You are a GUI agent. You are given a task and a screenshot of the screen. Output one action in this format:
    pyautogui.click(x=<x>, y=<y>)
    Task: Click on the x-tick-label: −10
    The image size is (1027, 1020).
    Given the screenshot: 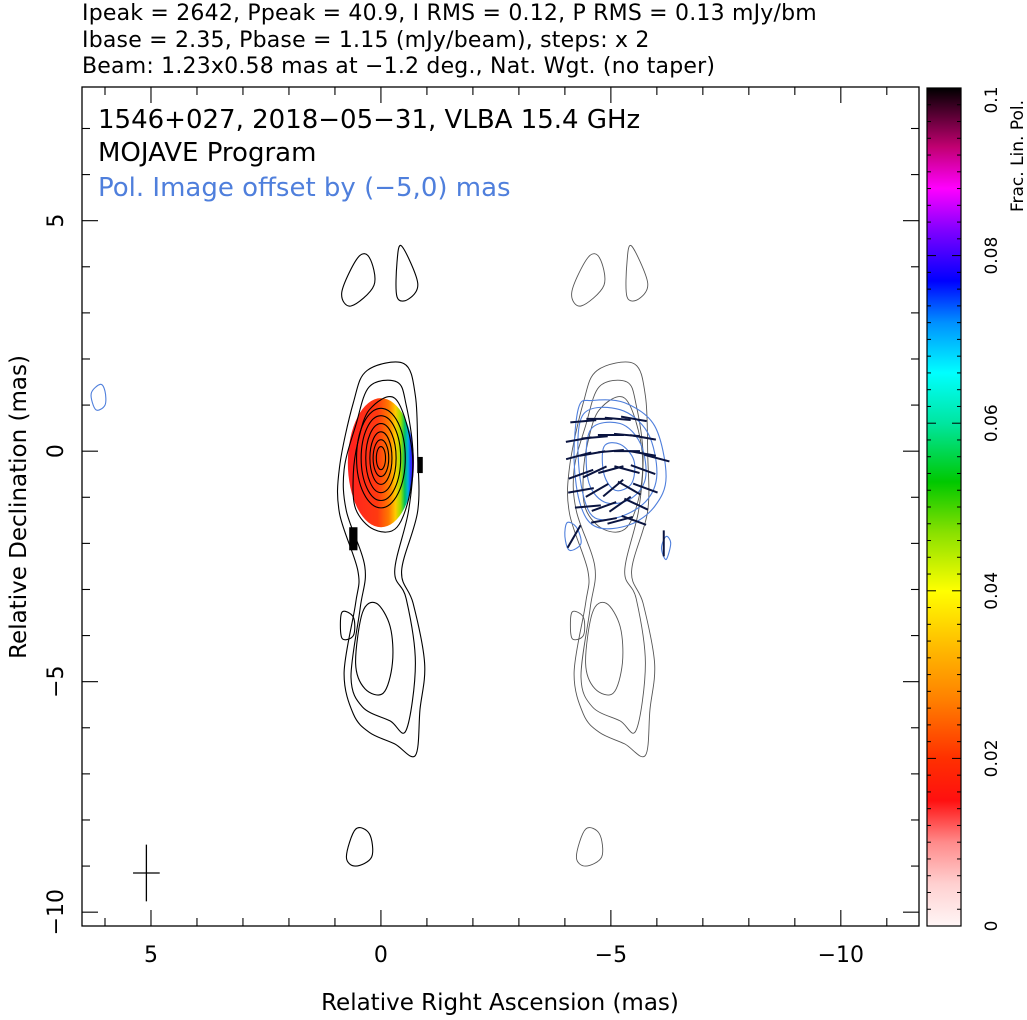 What is the action you would take?
    pyautogui.click(x=841, y=955)
    